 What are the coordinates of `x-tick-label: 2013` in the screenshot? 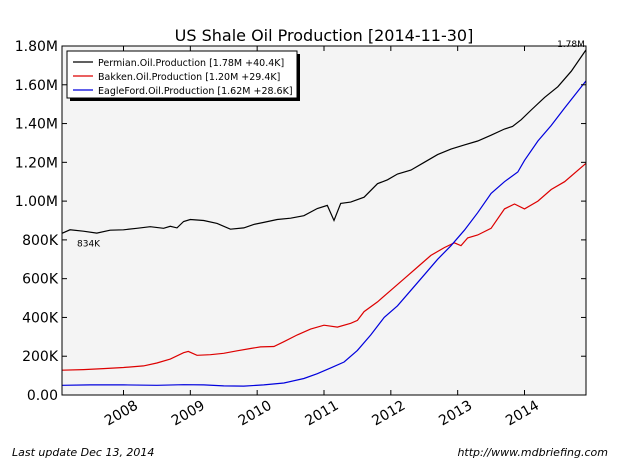 It's located at (455, 414).